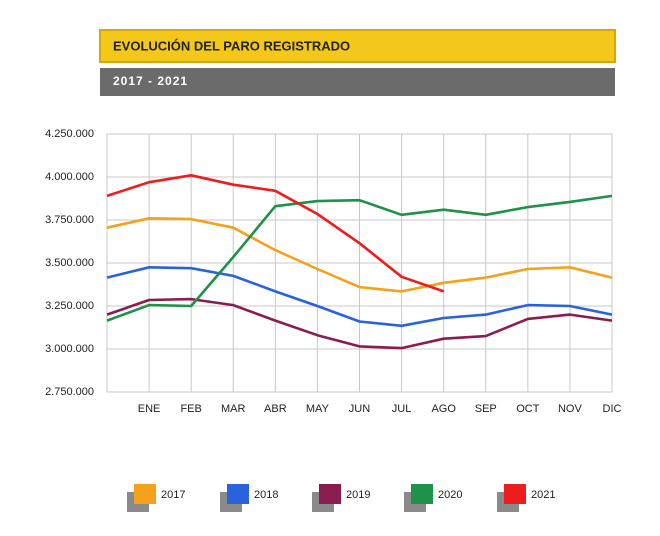  Describe the element at coordinates (318, 409) in the screenshot. I see `x-tick-label: MAY` at that location.